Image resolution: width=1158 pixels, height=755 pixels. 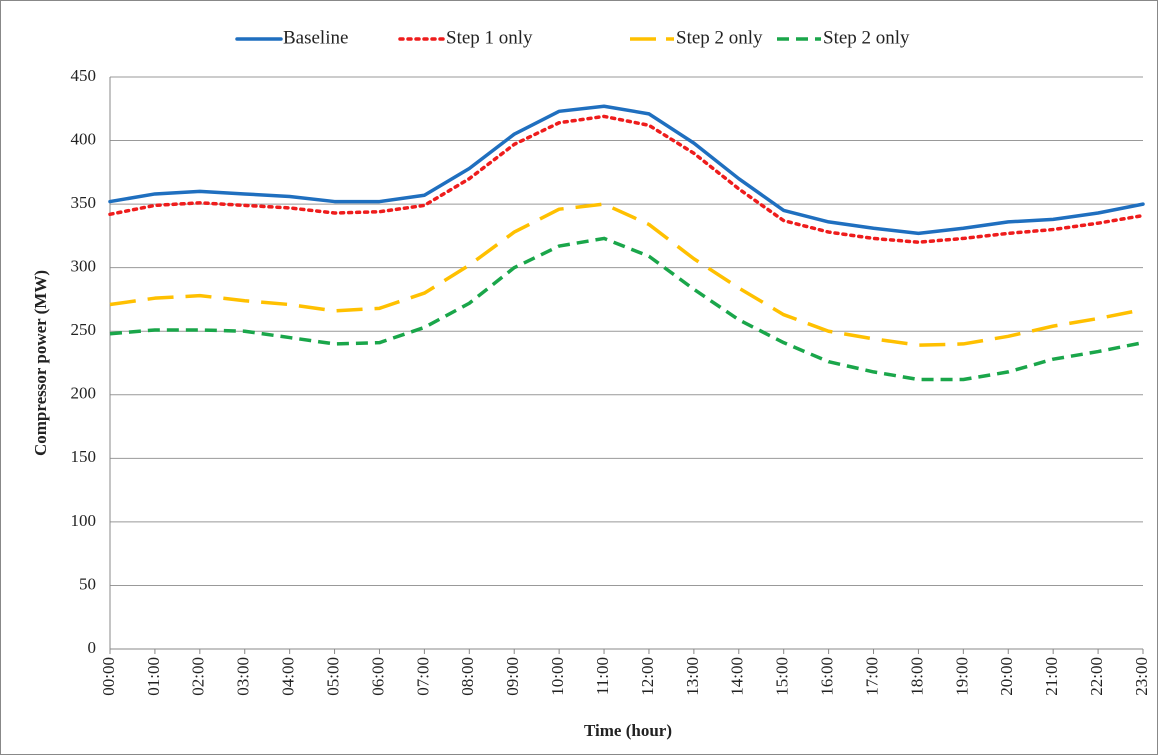 What do you see at coordinates (1006, 676) in the screenshot?
I see `x-tick-label: 20:00` at bounding box center [1006, 676].